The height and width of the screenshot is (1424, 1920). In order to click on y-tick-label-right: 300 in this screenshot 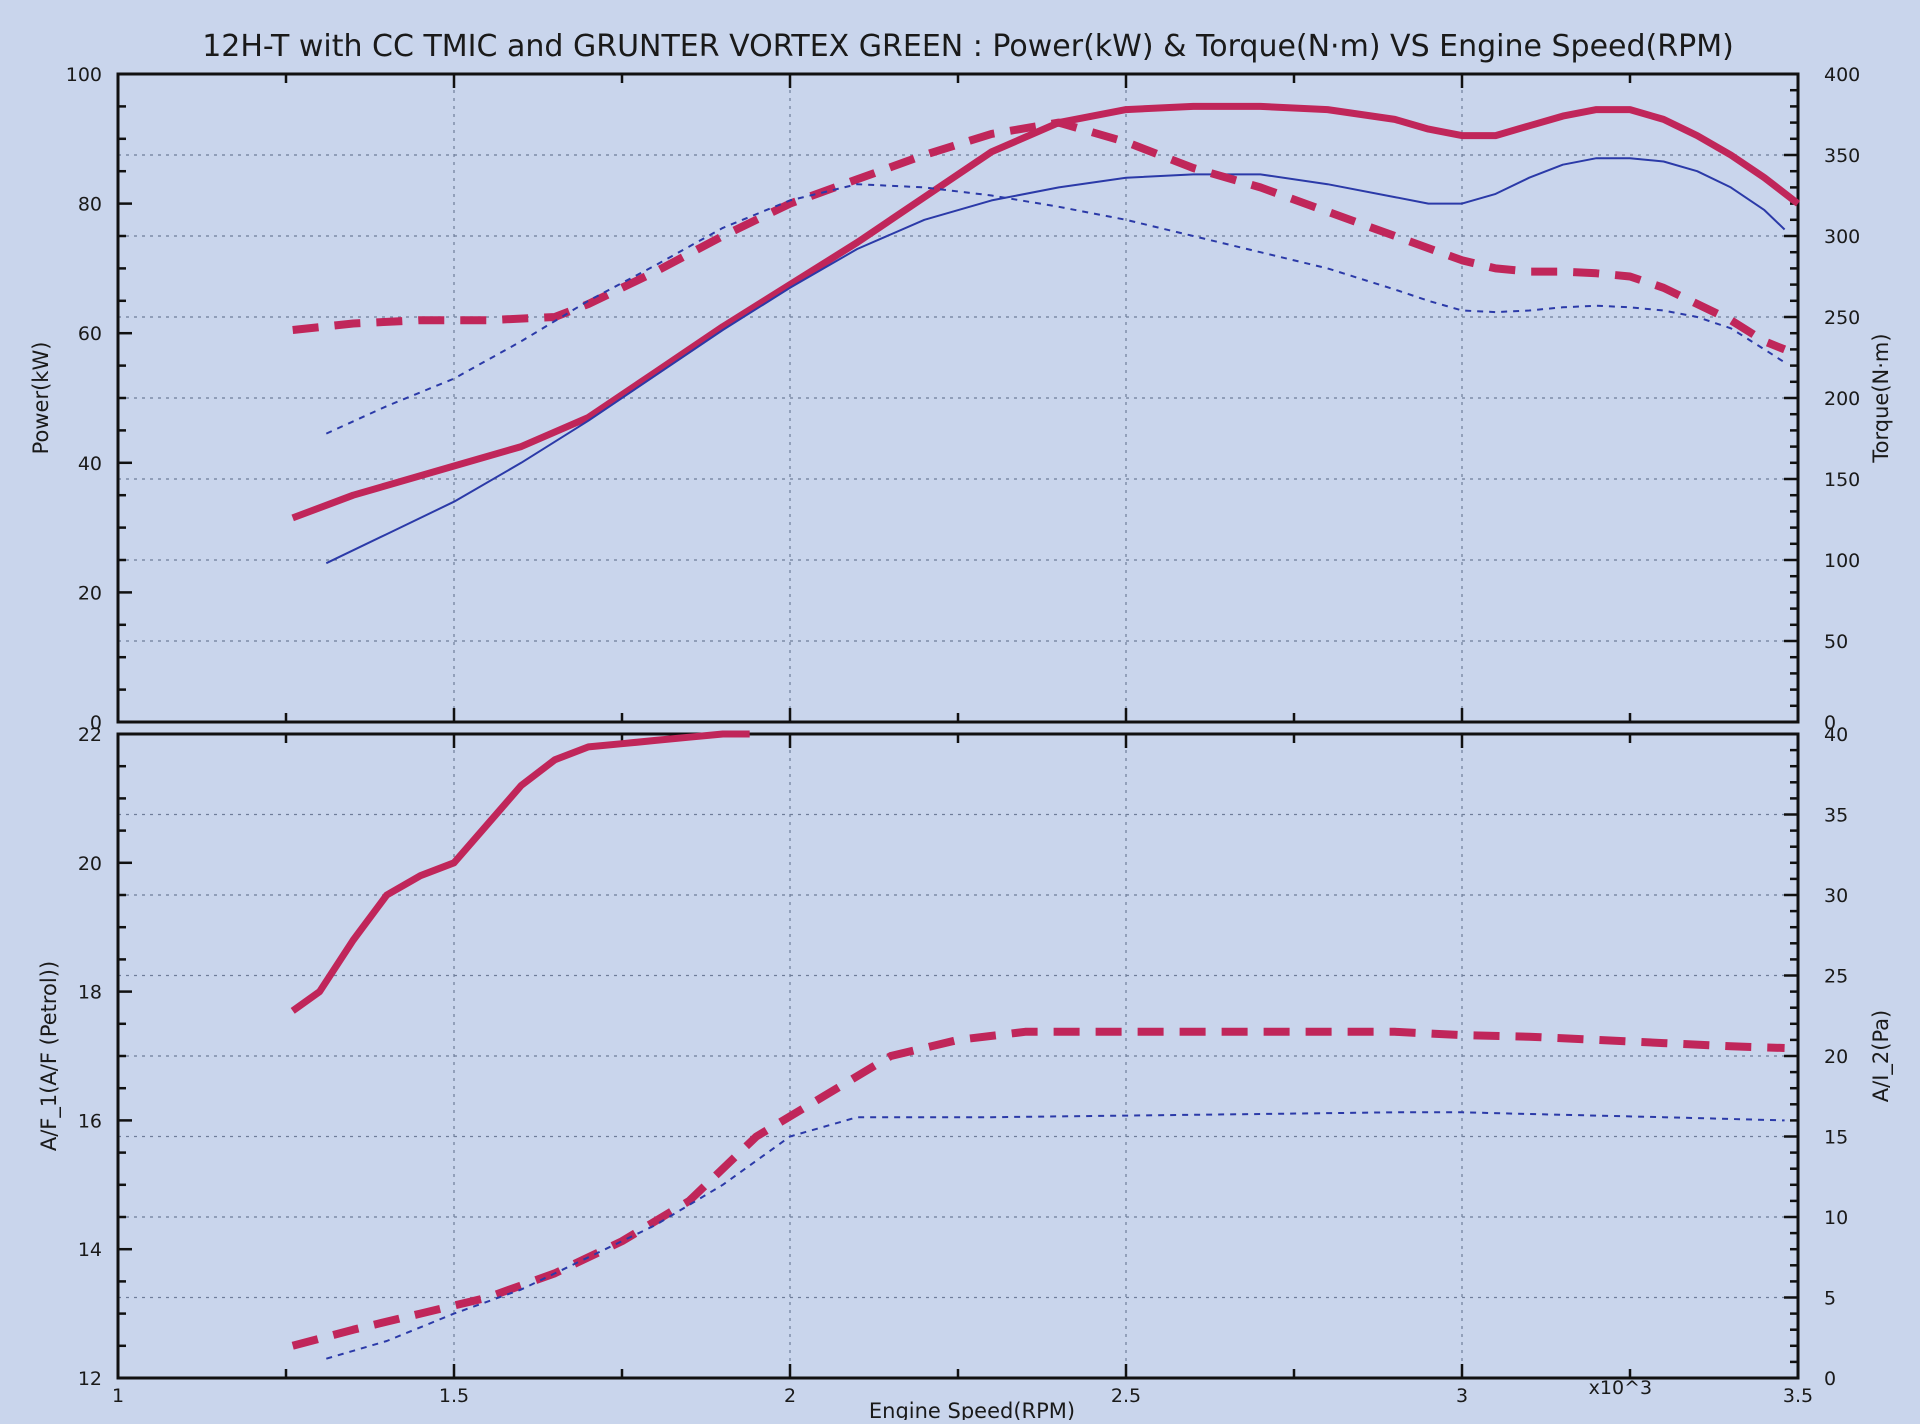, I will do `click(1842, 237)`.